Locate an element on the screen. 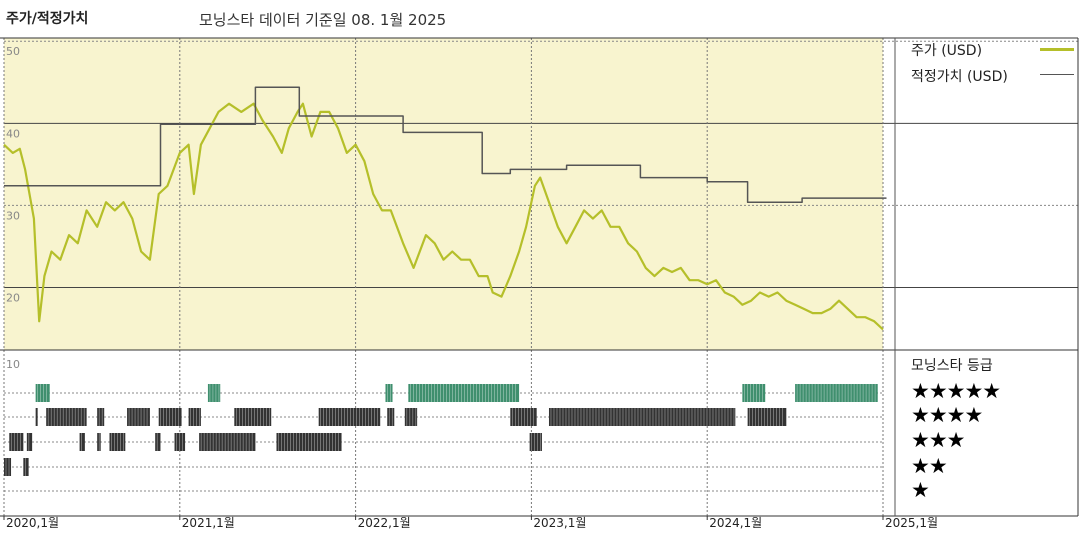 This screenshot has height=540, width=1080. legend-price-swatch is located at coordinates (1057, 49).